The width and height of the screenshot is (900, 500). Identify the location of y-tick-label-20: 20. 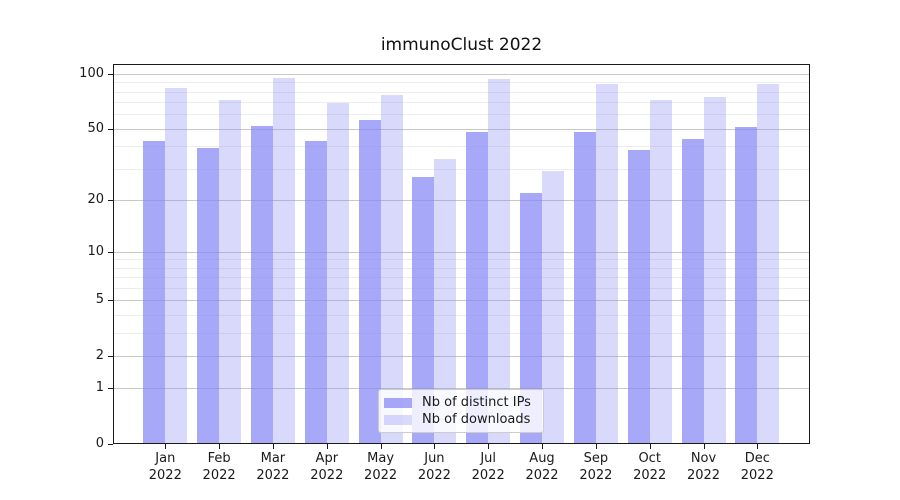
(95, 199).